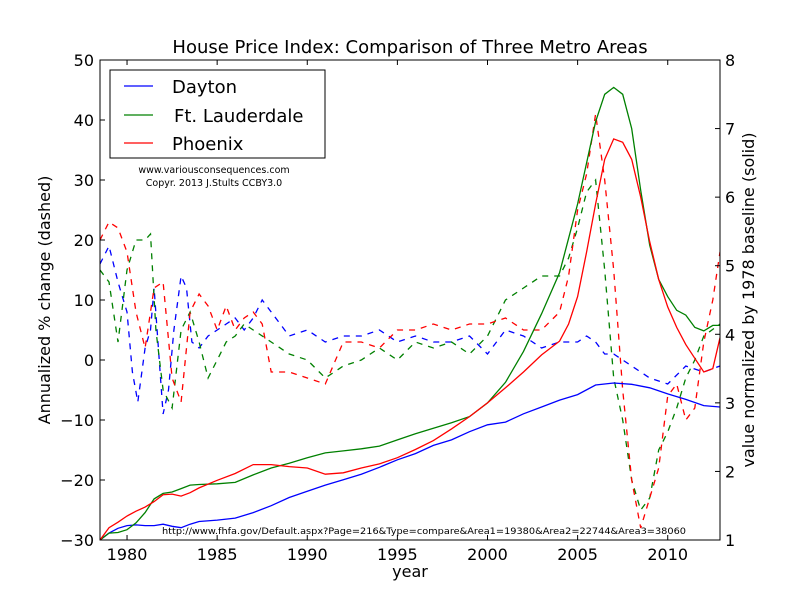  What do you see at coordinates (730, 129) in the screenshot?
I see `y-right-tick-label: 7` at bounding box center [730, 129].